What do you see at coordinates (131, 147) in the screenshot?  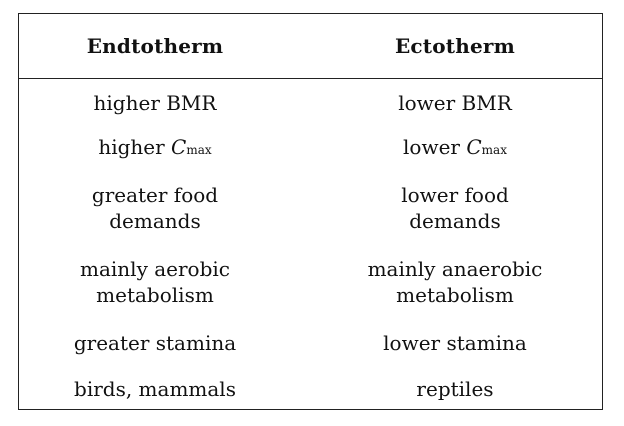 I see `cmax-prefix: higher` at bounding box center [131, 147].